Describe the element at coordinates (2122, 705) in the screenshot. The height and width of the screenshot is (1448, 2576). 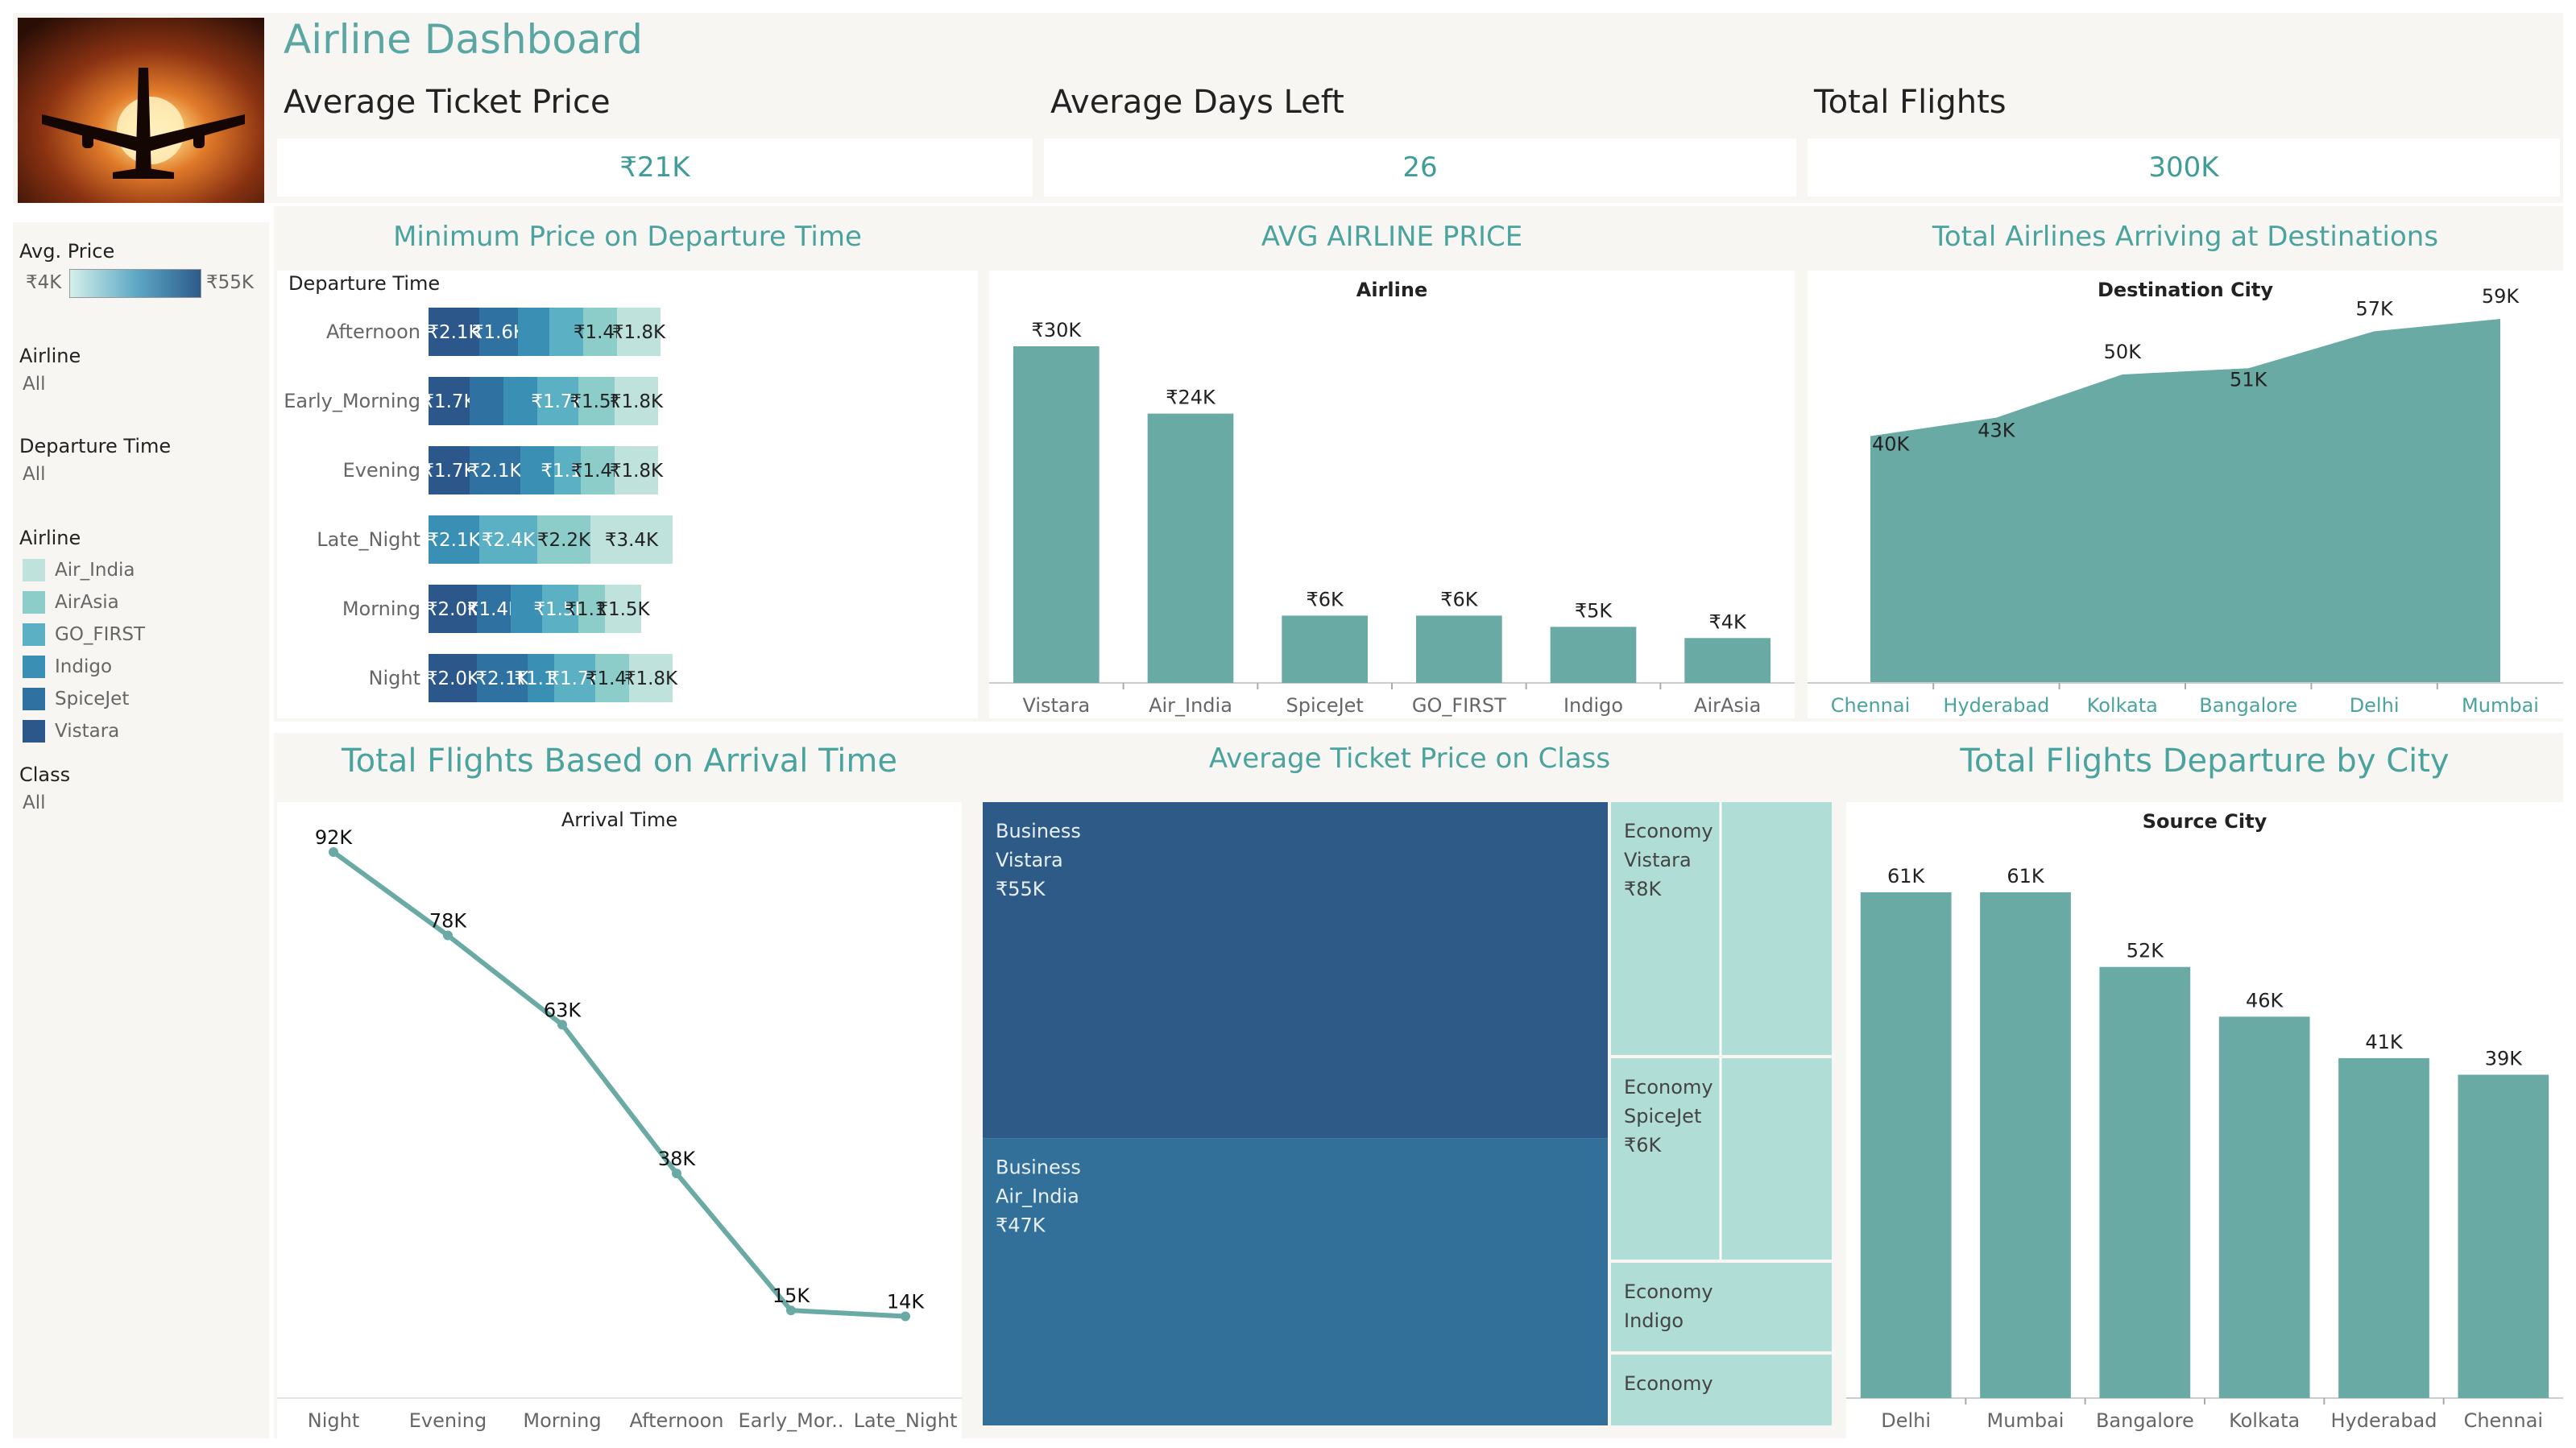
I see `tick-label: Kolkata` at that location.